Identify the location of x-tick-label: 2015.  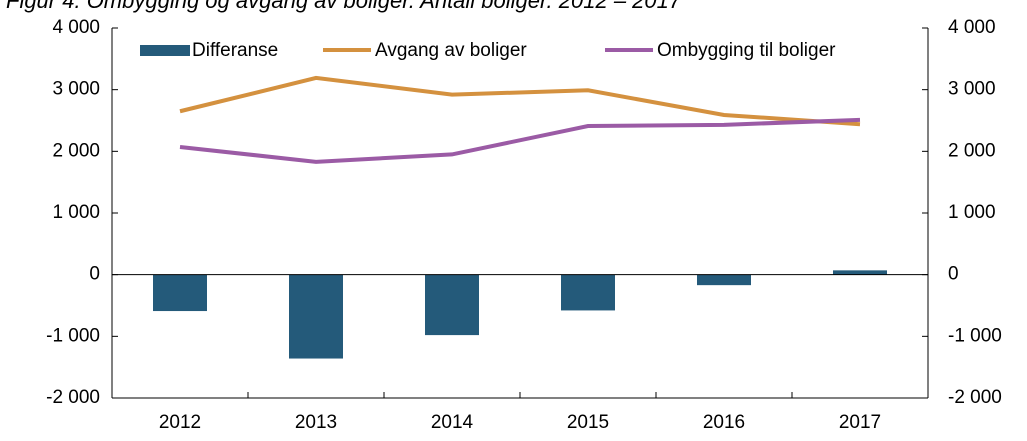
(588, 422).